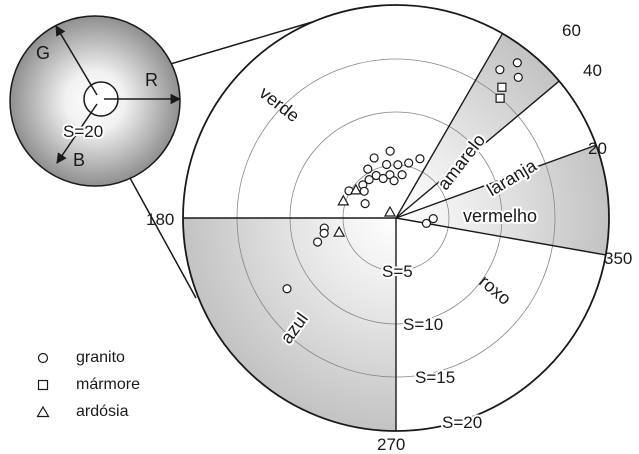 This screenshot has width=639, height=454. What do you see at coordinates (618, 258) in the screenshot?
I see `angle-label-350: 350` at bounding box center [618, 258].